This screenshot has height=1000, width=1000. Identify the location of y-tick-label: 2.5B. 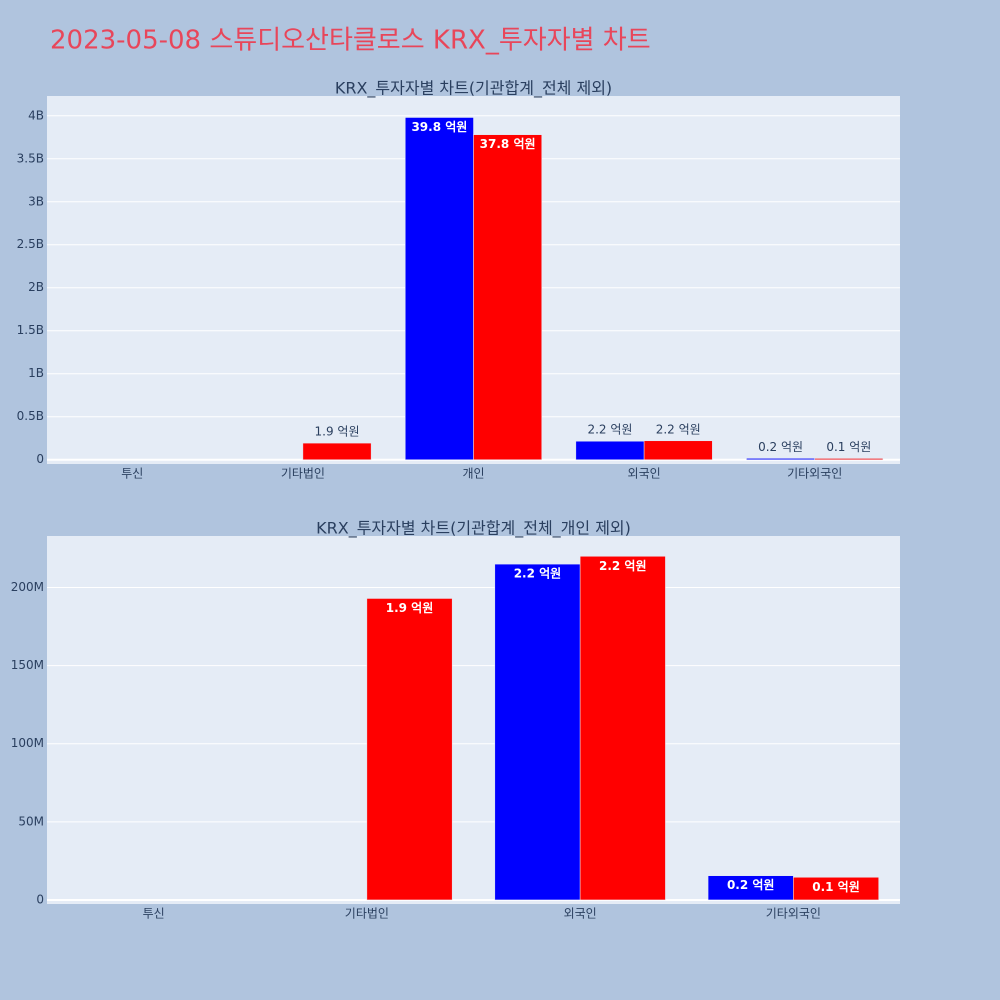
(30, 244).